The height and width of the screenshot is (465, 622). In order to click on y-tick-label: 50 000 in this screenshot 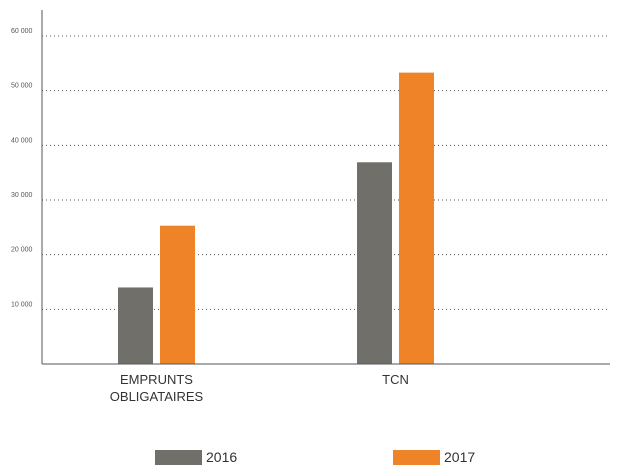, I will do `click(22, 86)`.